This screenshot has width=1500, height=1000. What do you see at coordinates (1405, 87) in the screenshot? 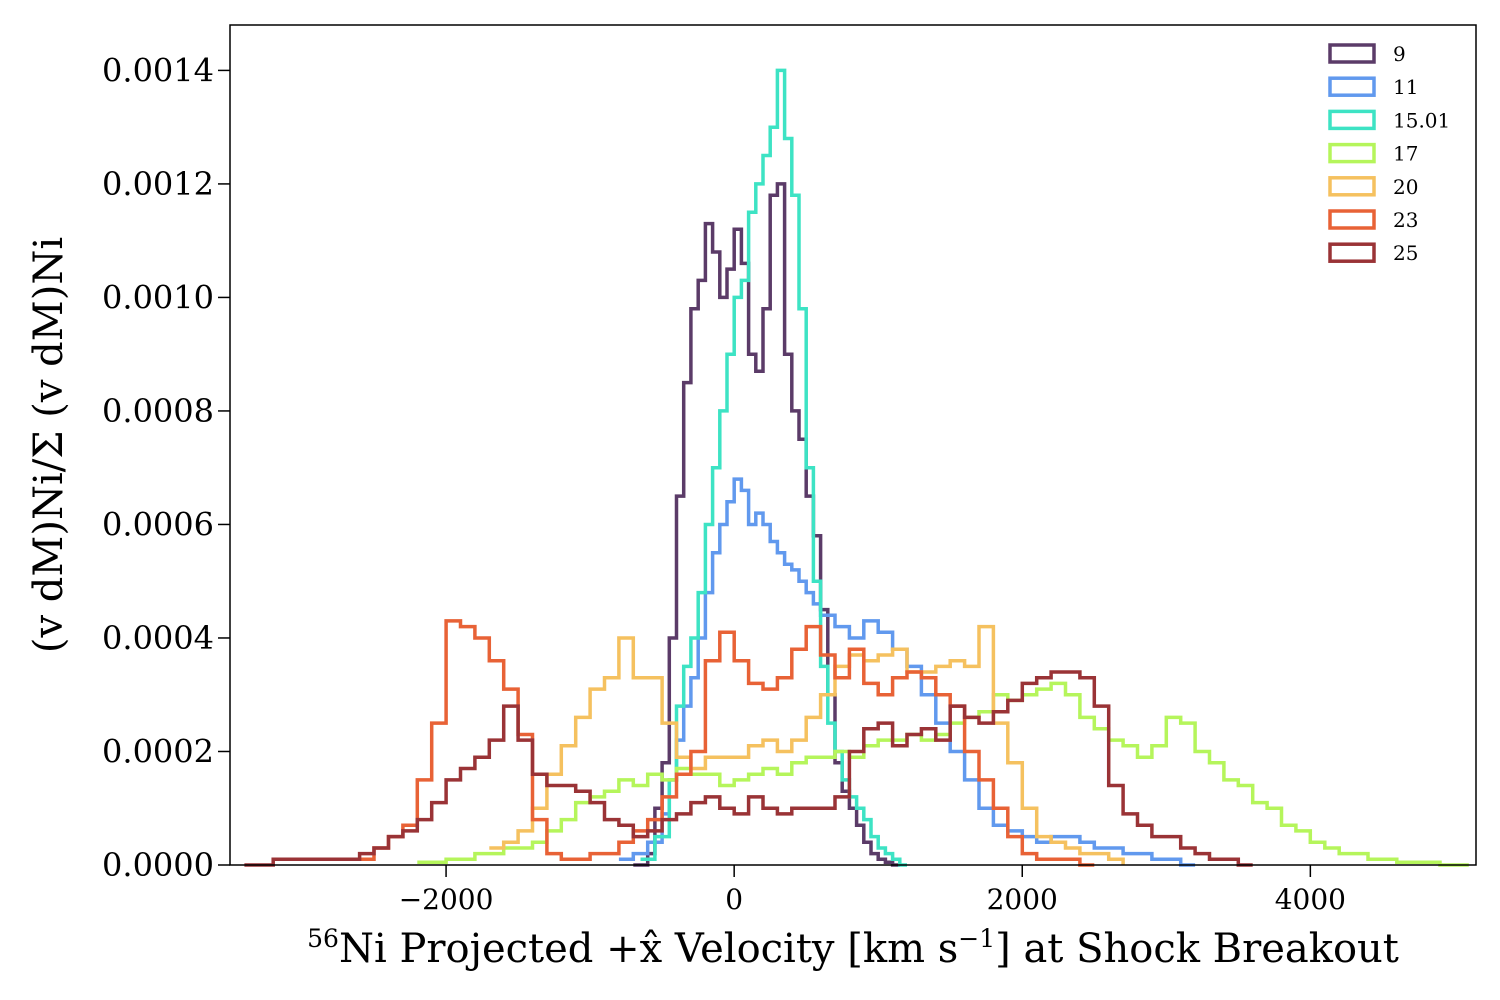
I see `legend-label-11: 11` at bounding box center [1405, 87].